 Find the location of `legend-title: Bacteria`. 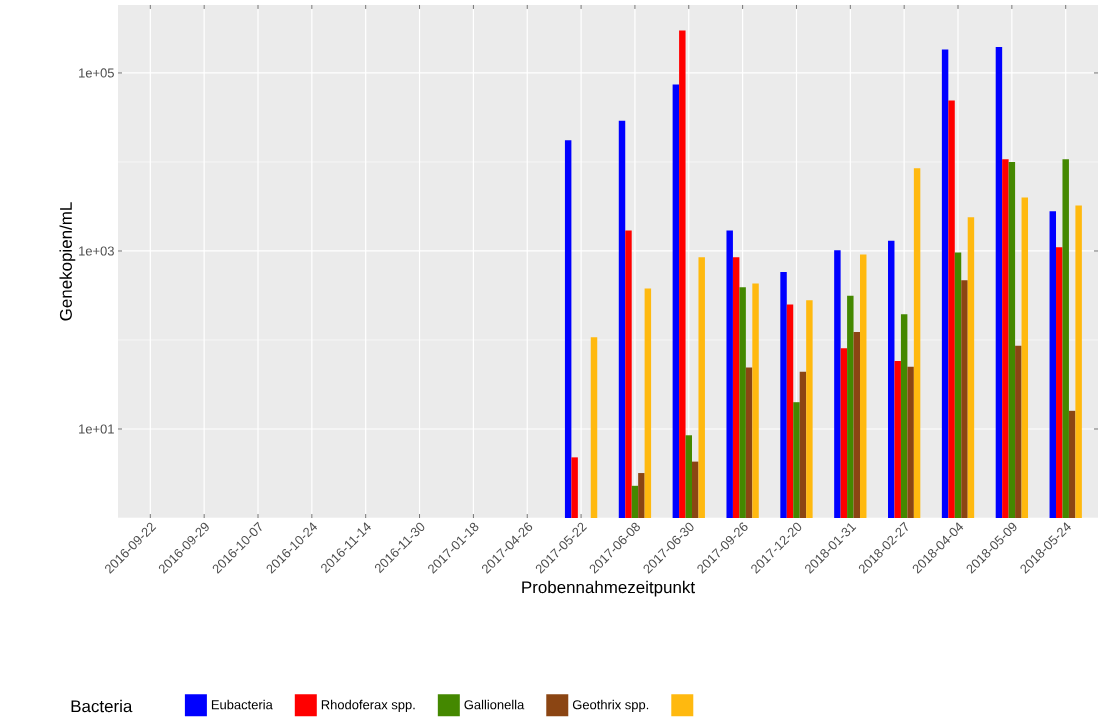

legend-title: Bacteria is located at coordinates (102, 706).